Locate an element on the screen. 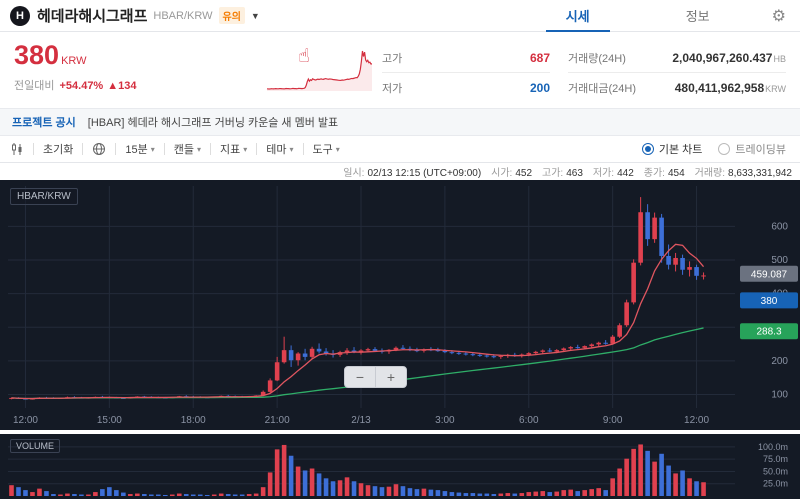 The width and height of the screenshot is (800, 499). zoom-controls: − + is located at coordinates (375, 377).